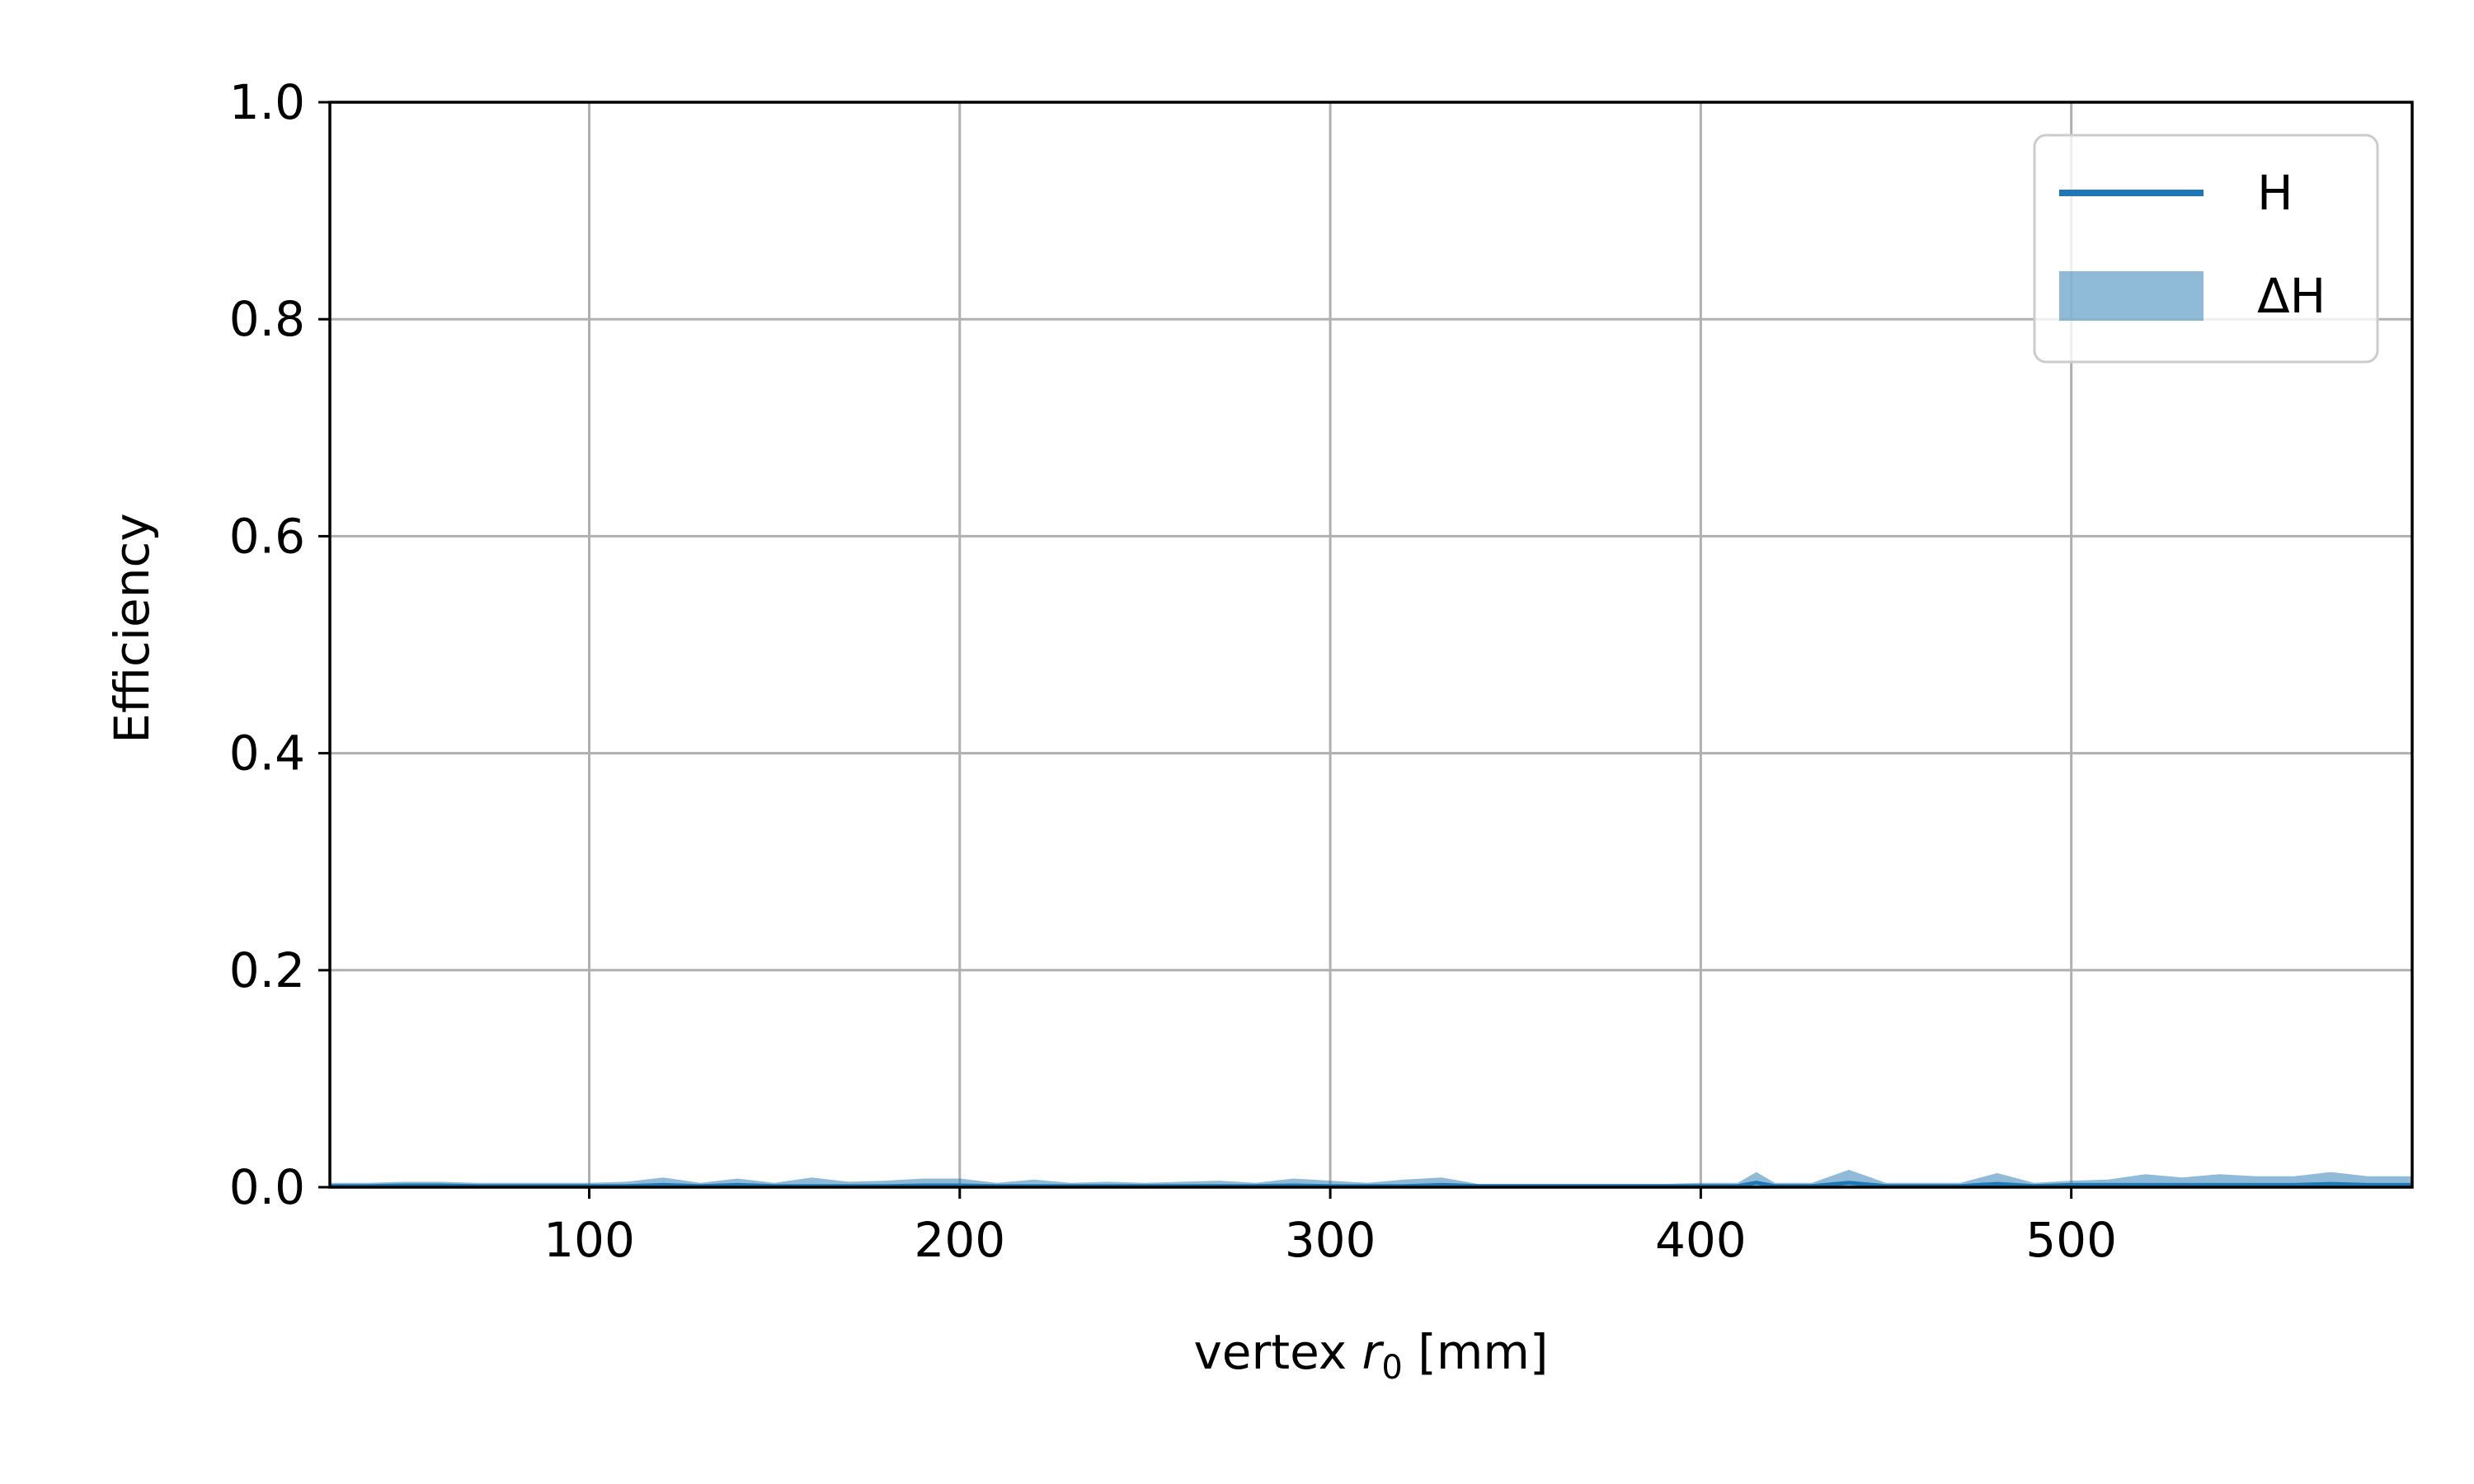 Image resolution: width=2474 pixels, height=1484 pixels. Describe the element at coordinates (959, 1240) in the screenshot. I see `x-tick-label: 200` at that location.